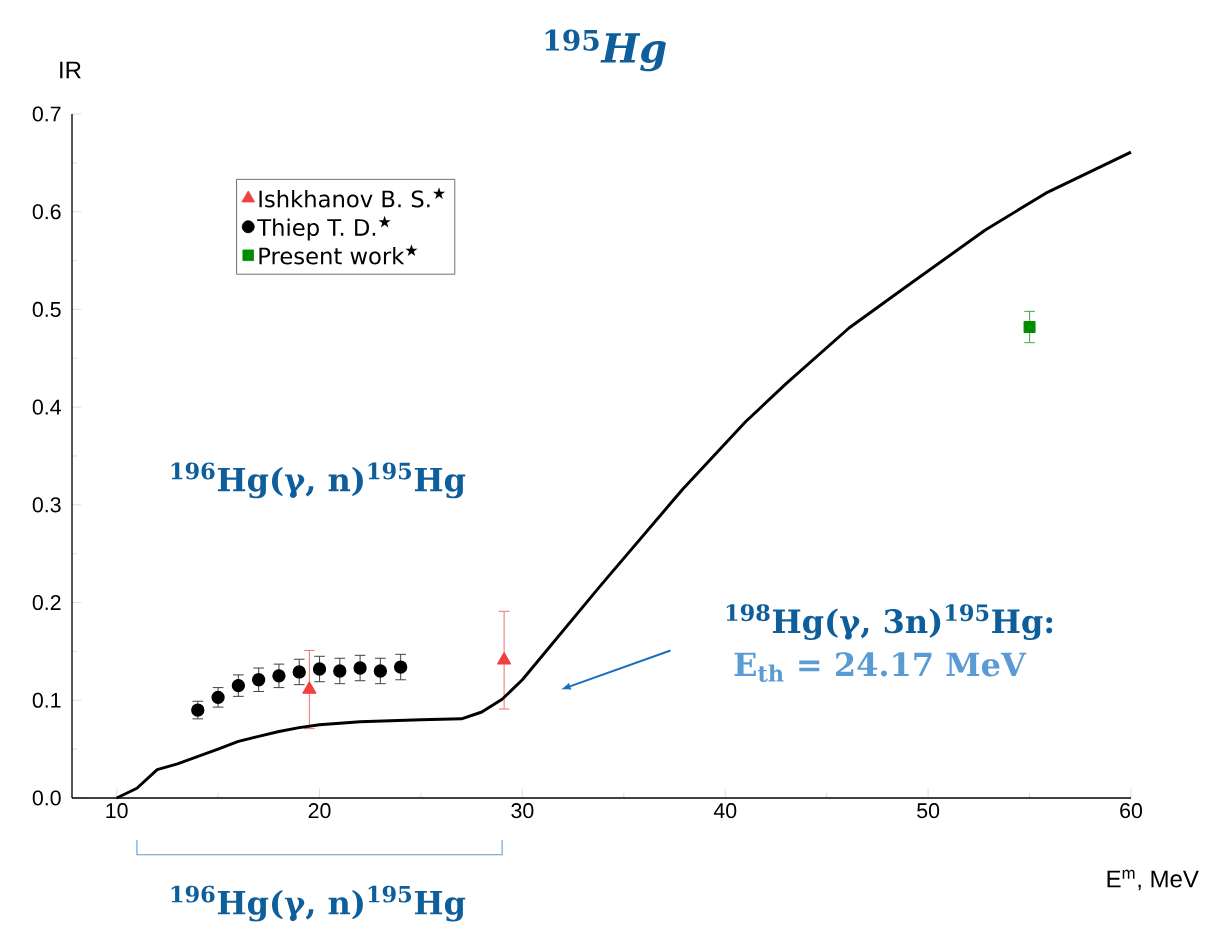 Image resolution: width=1209 pixels, height=941 pixels. What do you see at coordinates (605, 50) in the screenshot?
I see `chart-title: $^{195}$Hg` at bounding box center [605, 50].